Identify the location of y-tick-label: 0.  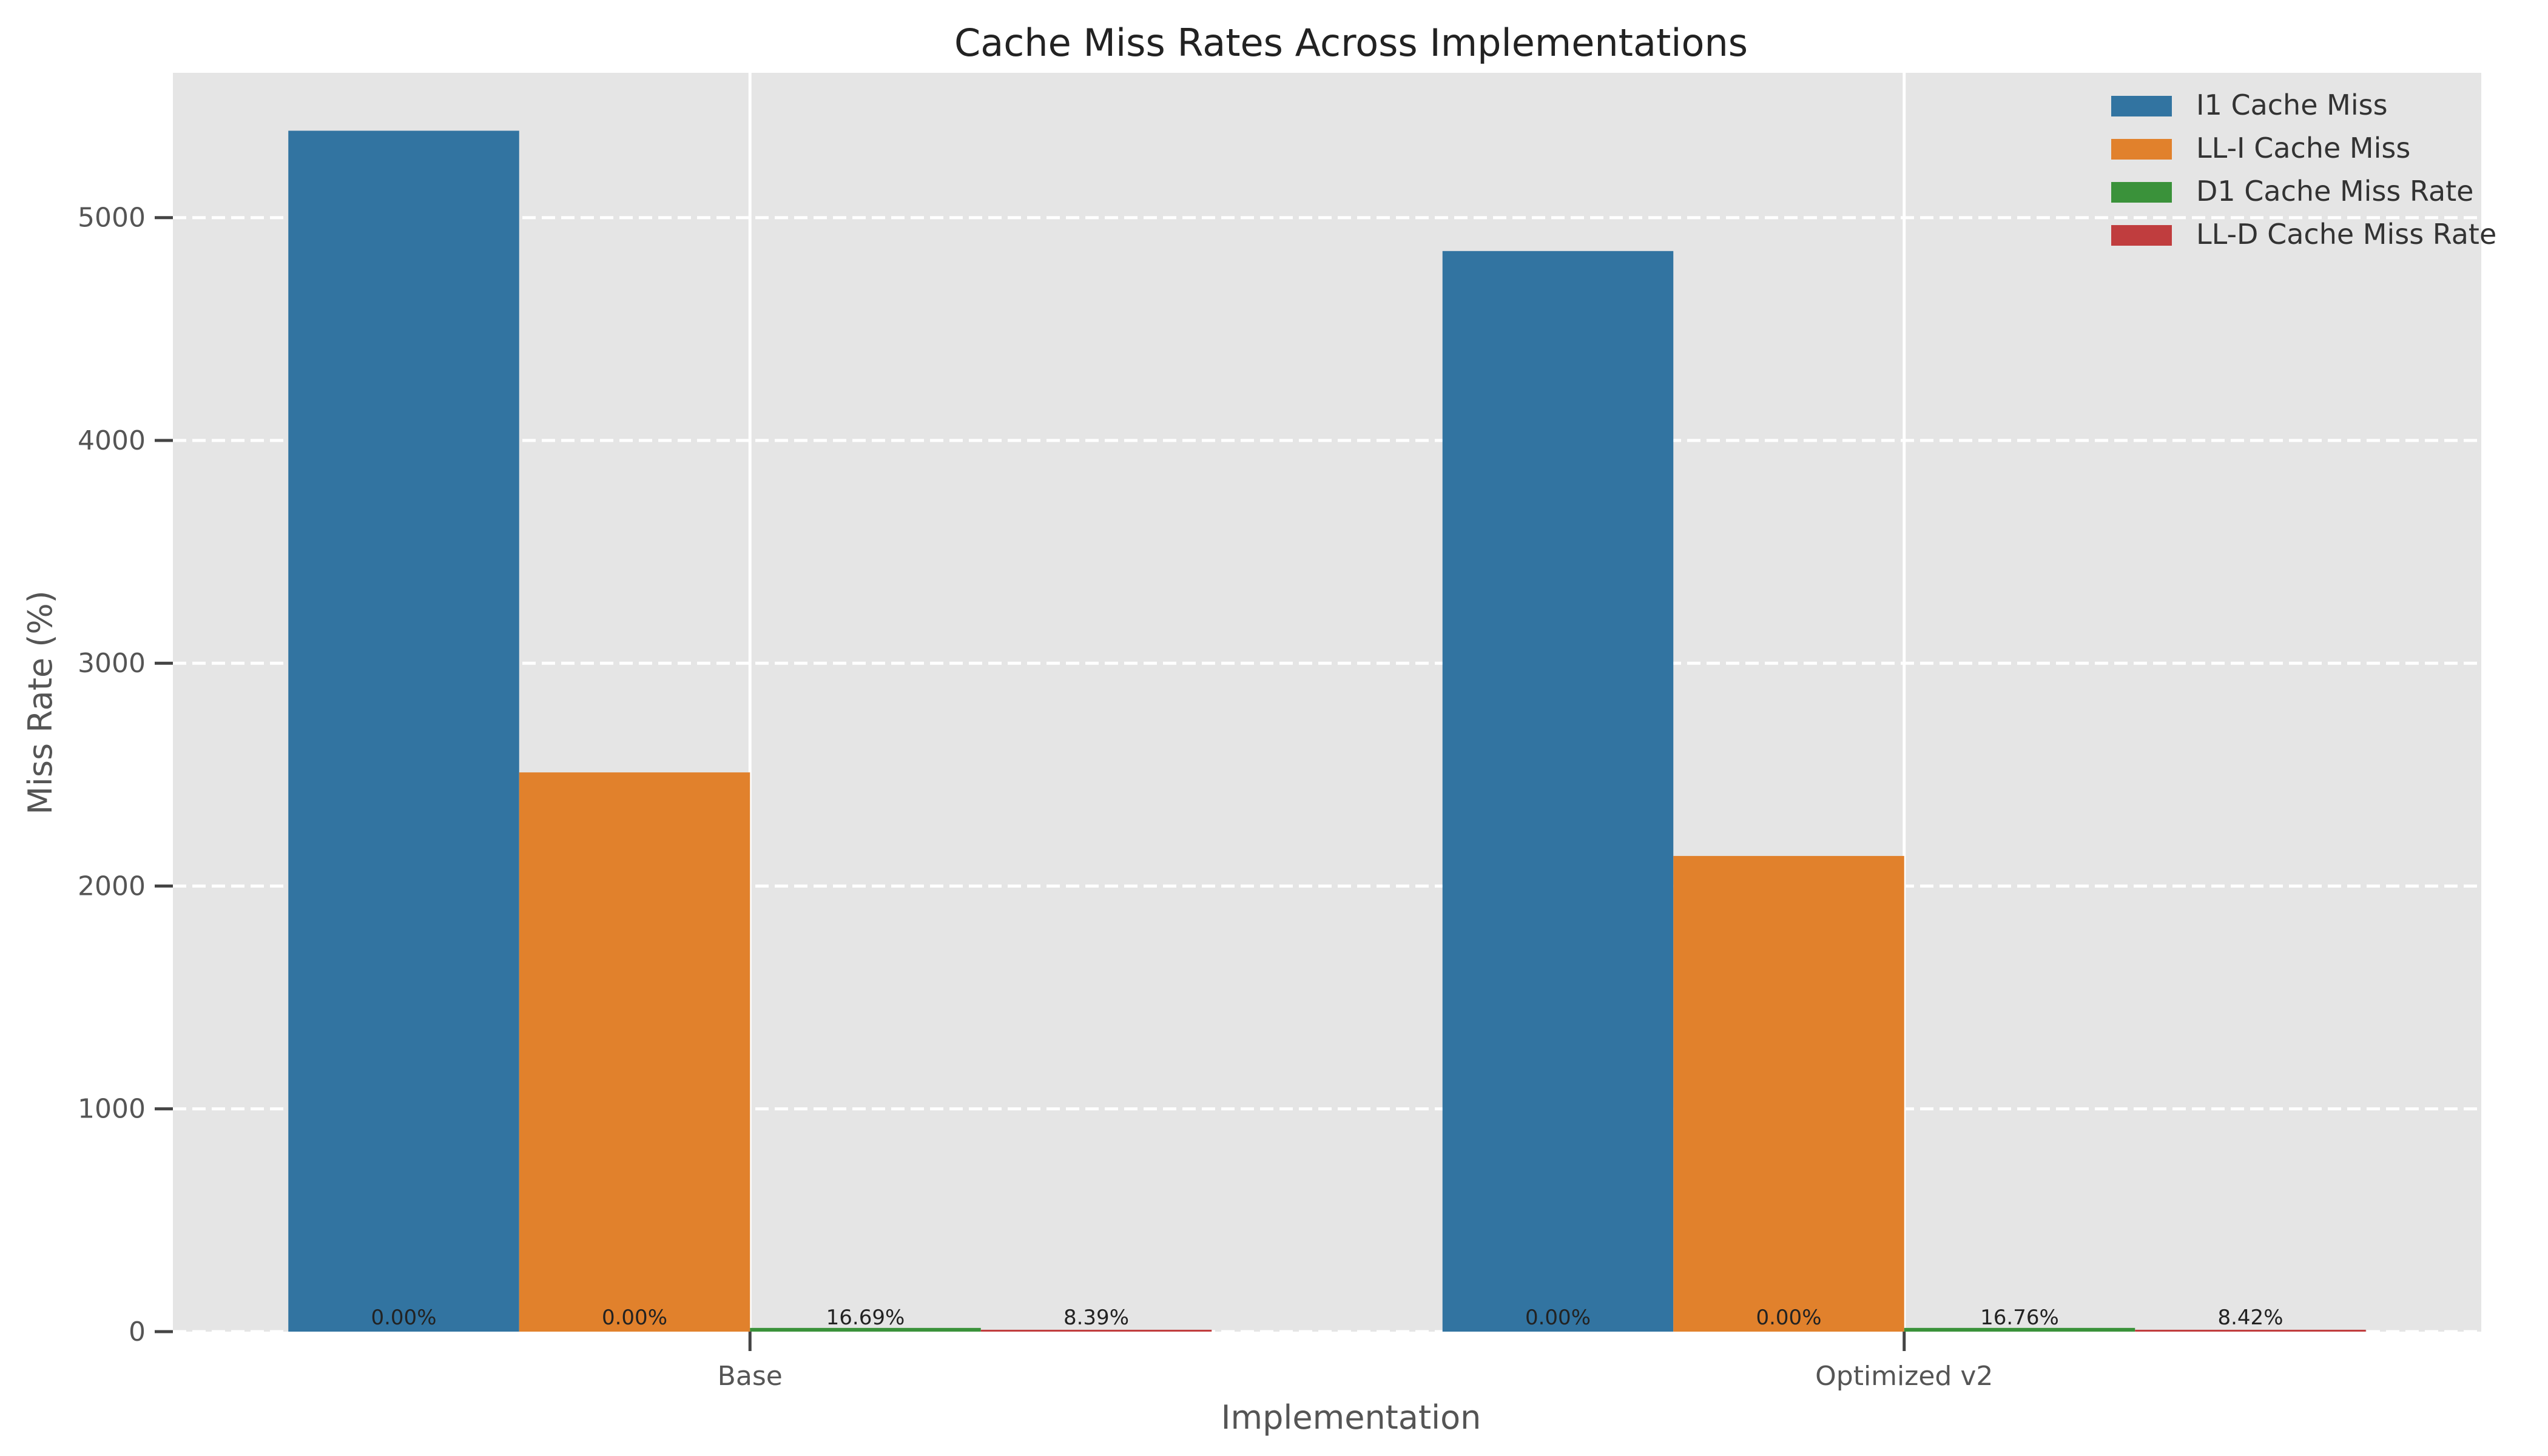
(137, 1331).